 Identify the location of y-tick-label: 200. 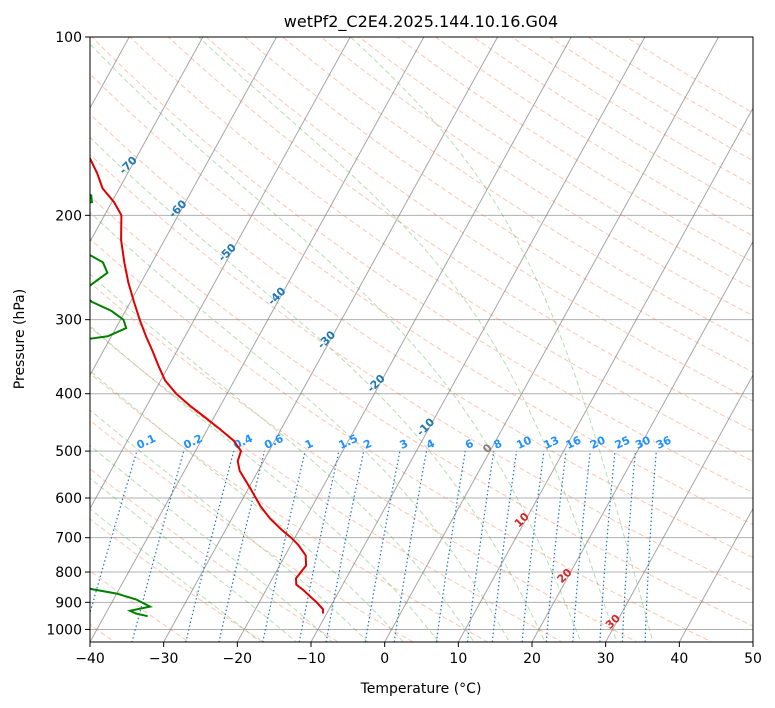
(68, 216).